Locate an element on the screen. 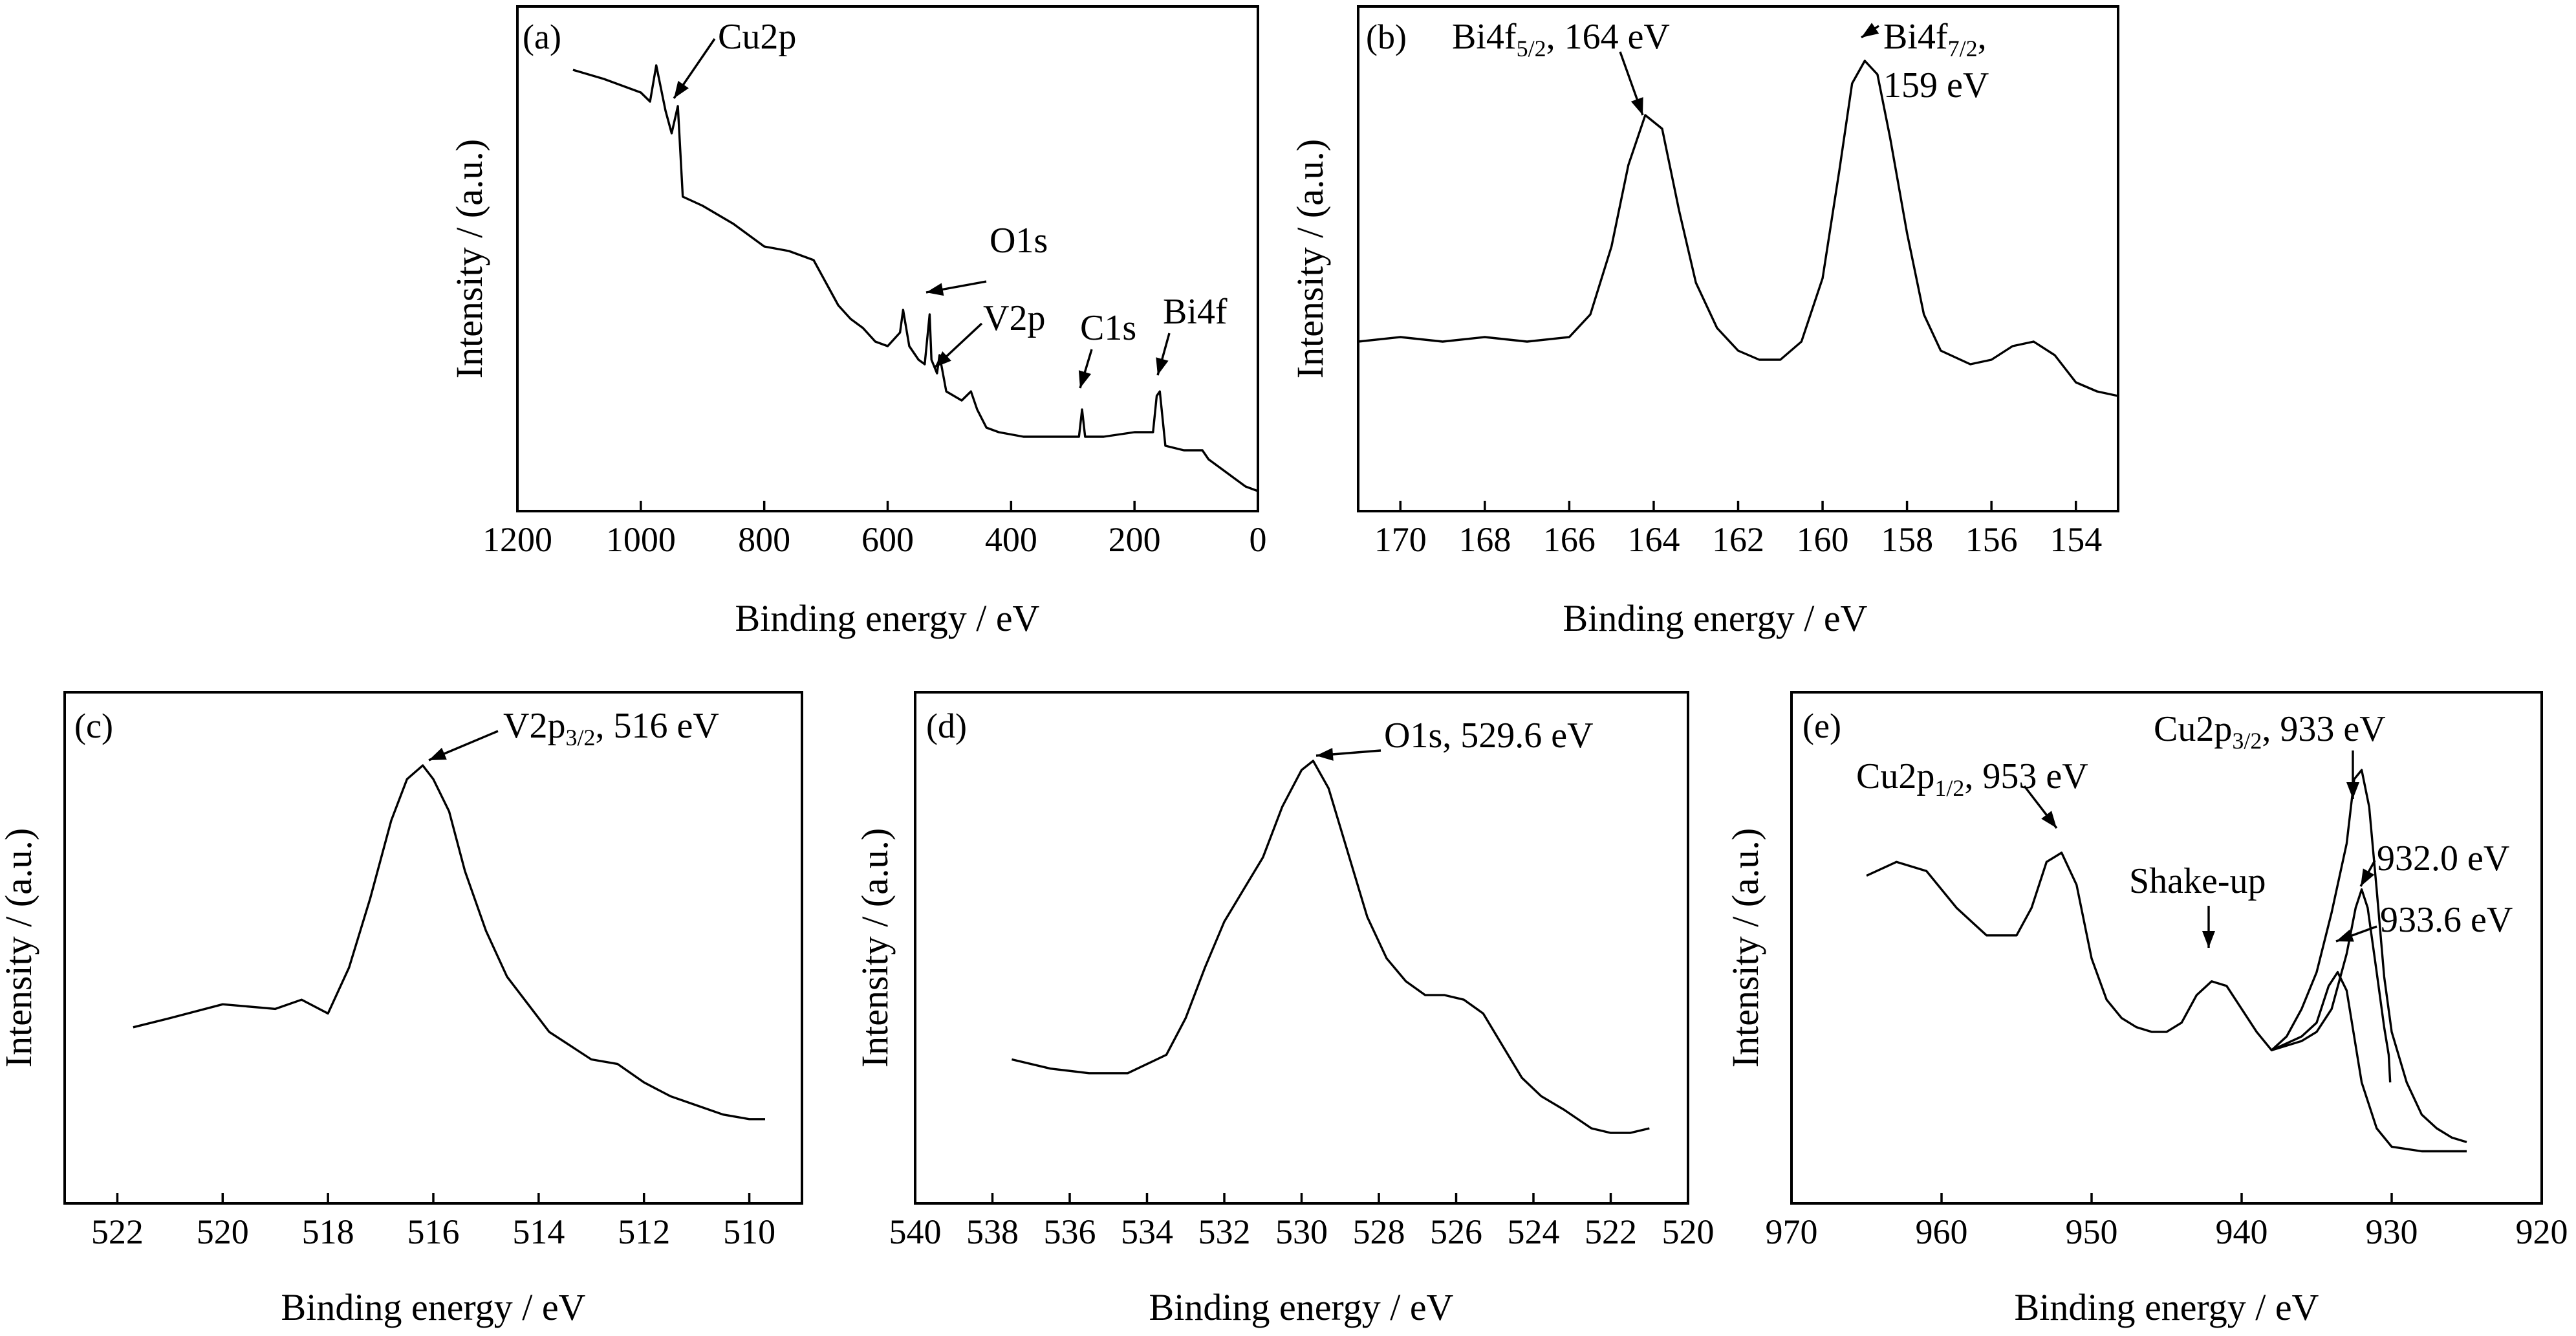 This screenshot has width=2576, height=1336. panel-a-xtick-label-1: 1000 is located at coordinates (641, 539).